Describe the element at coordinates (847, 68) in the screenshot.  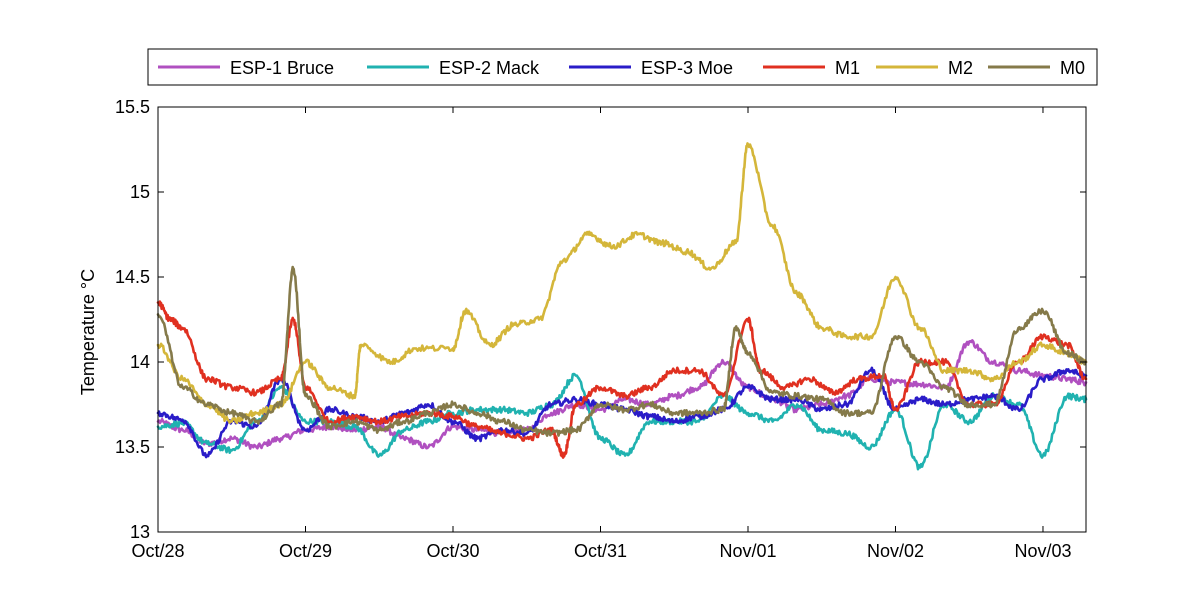
I see `legend-label-3: M1` at that location.